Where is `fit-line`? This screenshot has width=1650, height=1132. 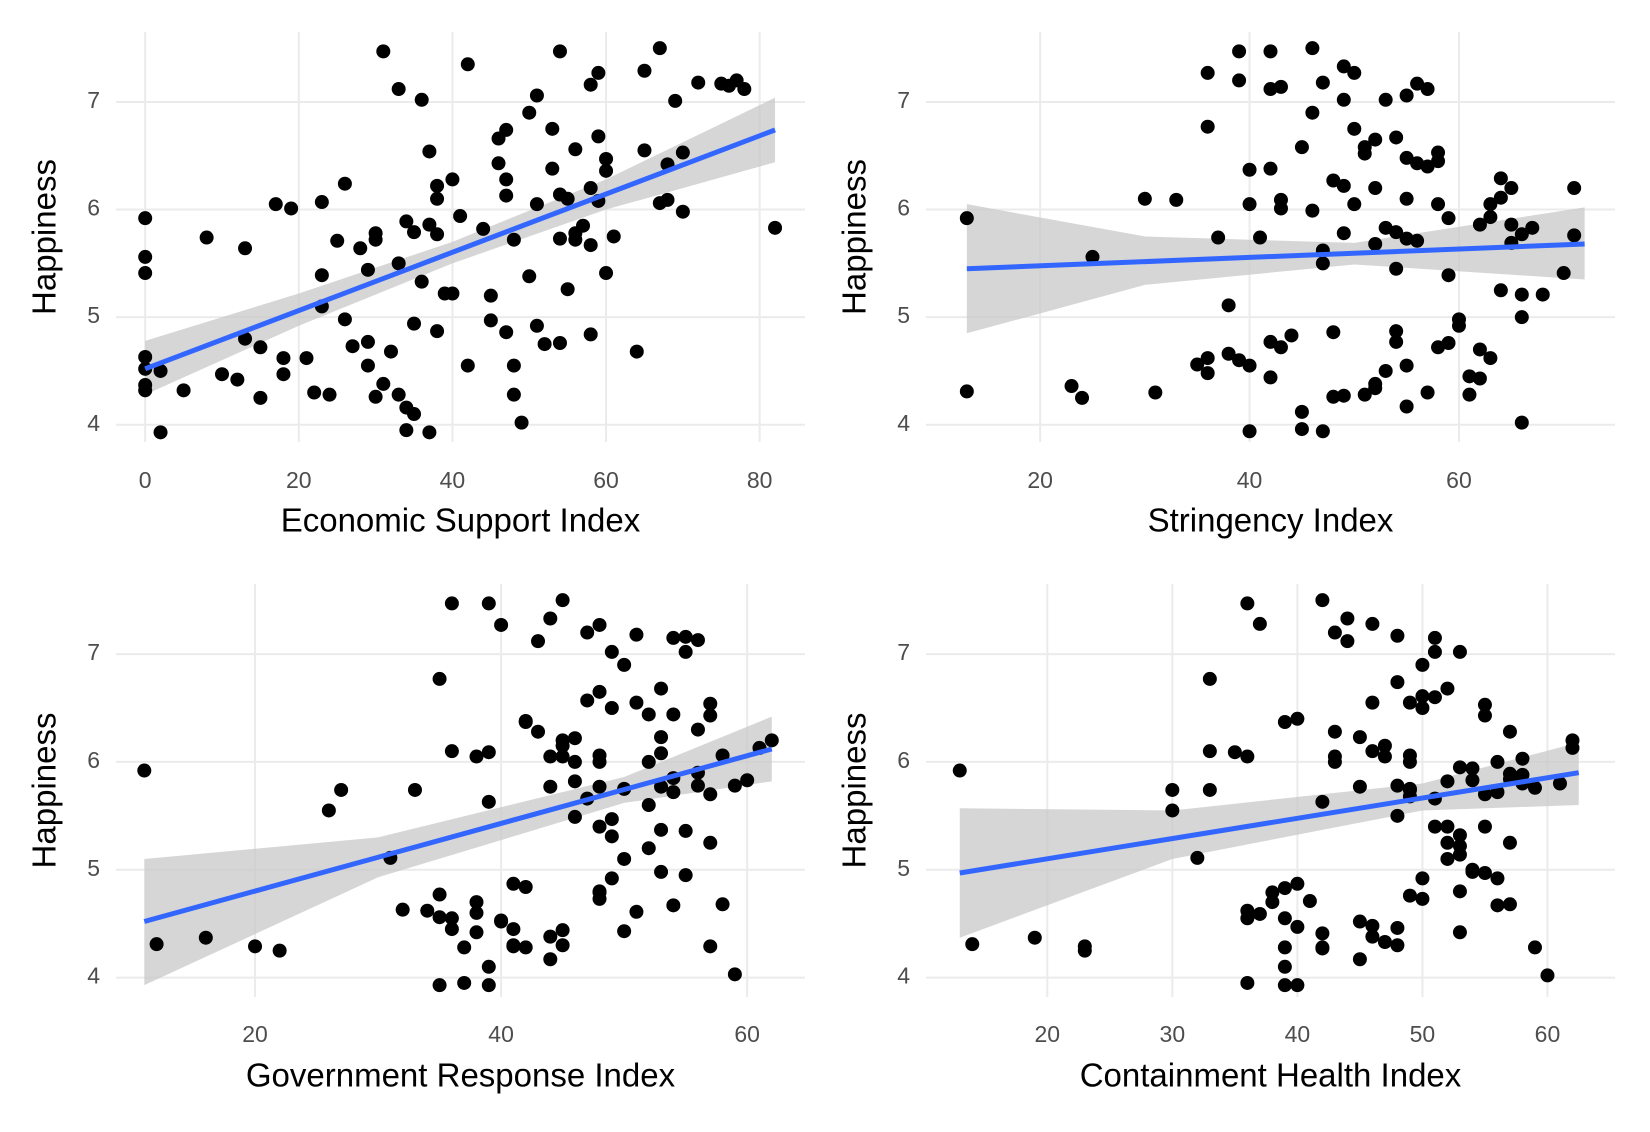 fit-line is located at coordinates (458, 835).